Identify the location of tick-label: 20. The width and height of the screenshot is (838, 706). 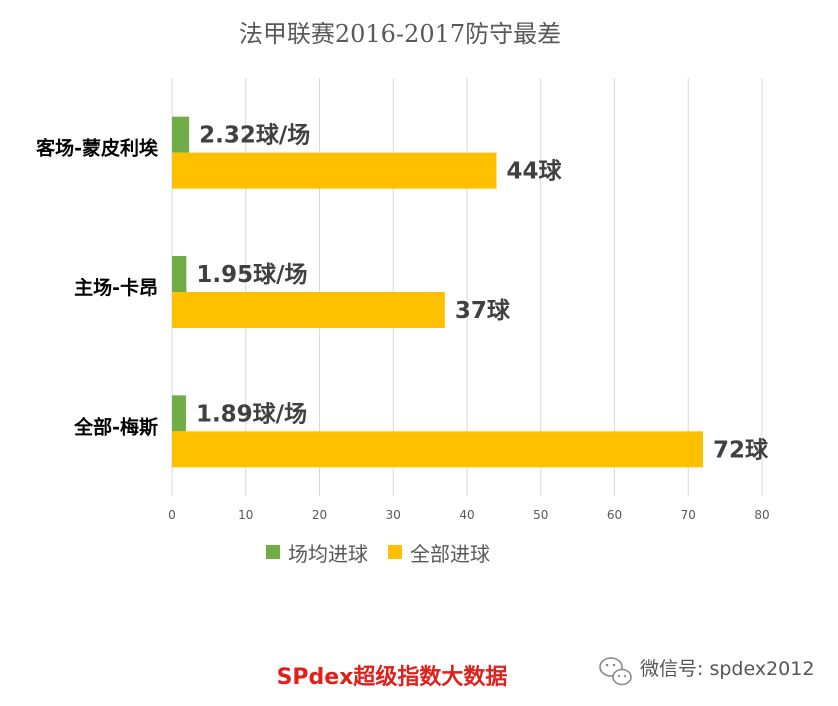
(319, 515).